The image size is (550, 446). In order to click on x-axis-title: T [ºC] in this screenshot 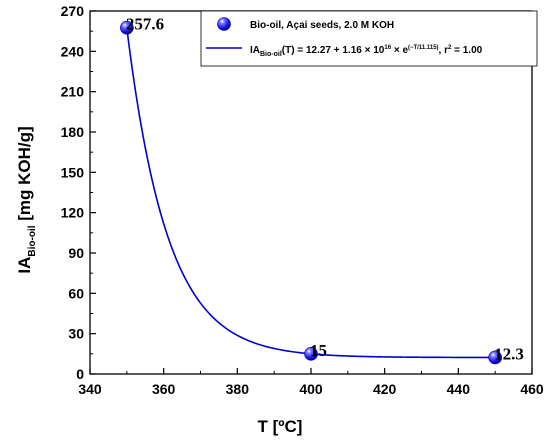, I will do `click(280, 426)`.